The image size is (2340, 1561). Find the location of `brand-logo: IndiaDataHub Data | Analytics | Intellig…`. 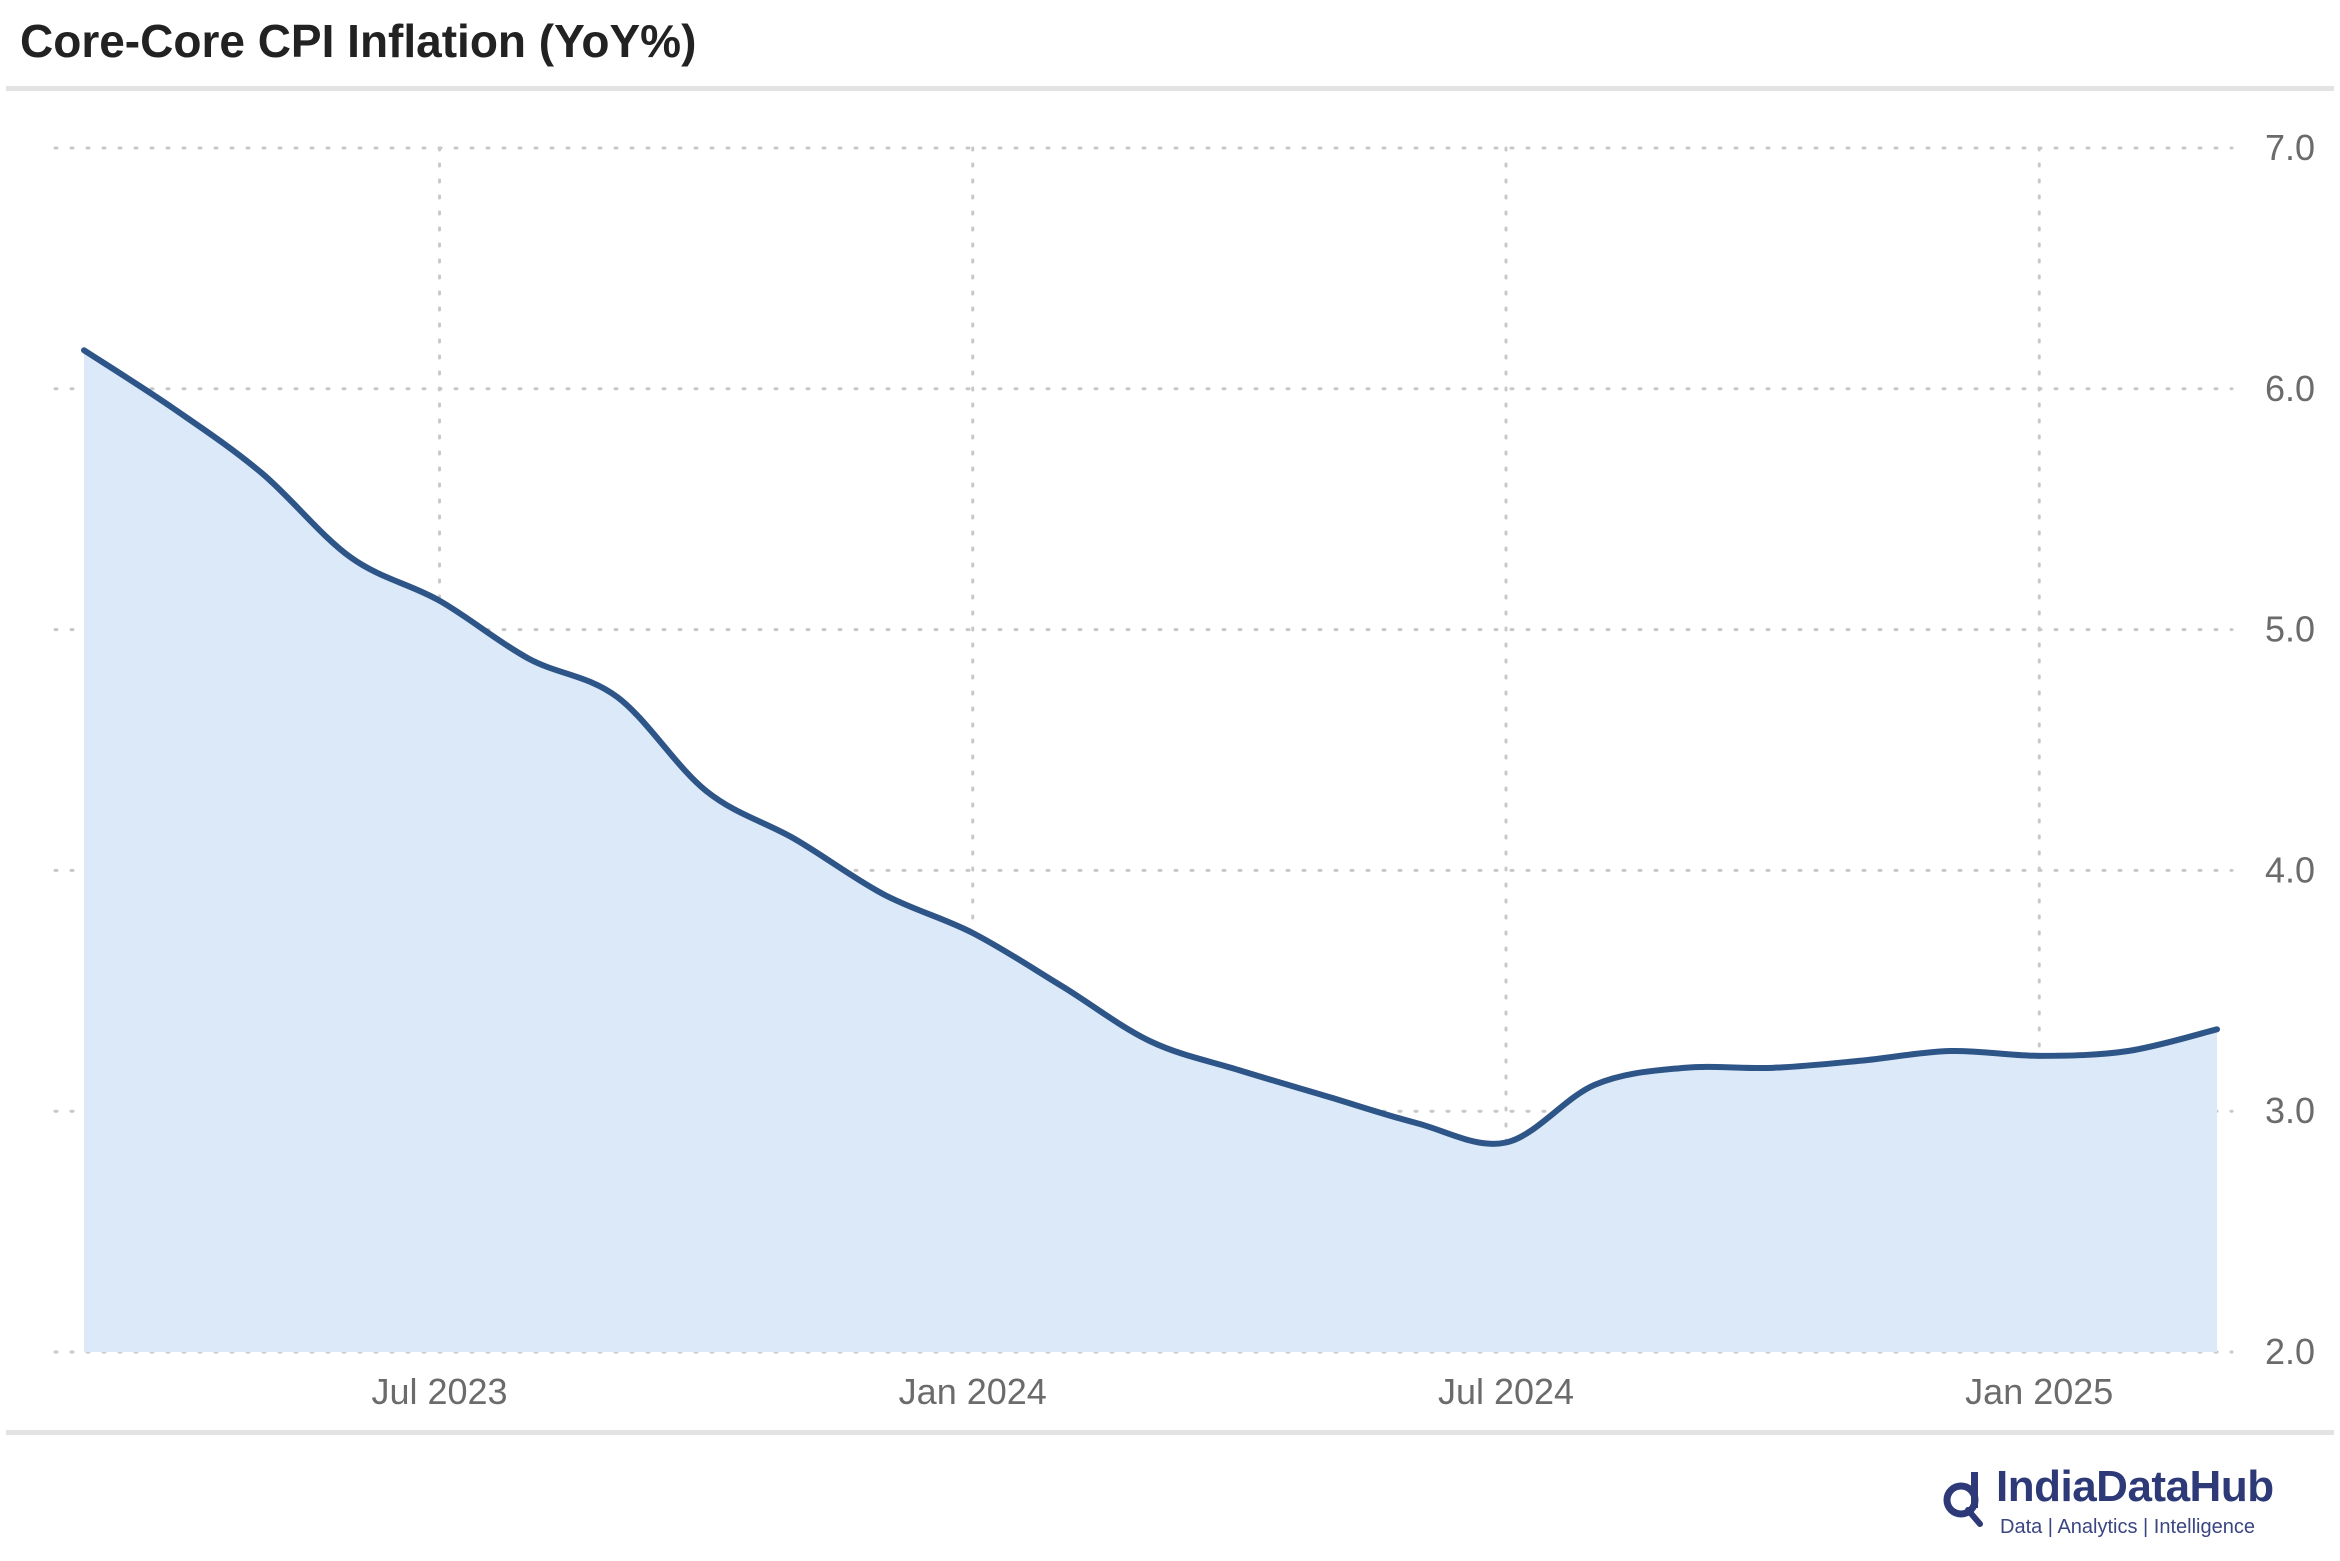

brand-logo: IndiaDataHub Data | Analytics | Intellig… is located at coordinates (2135, 1502).